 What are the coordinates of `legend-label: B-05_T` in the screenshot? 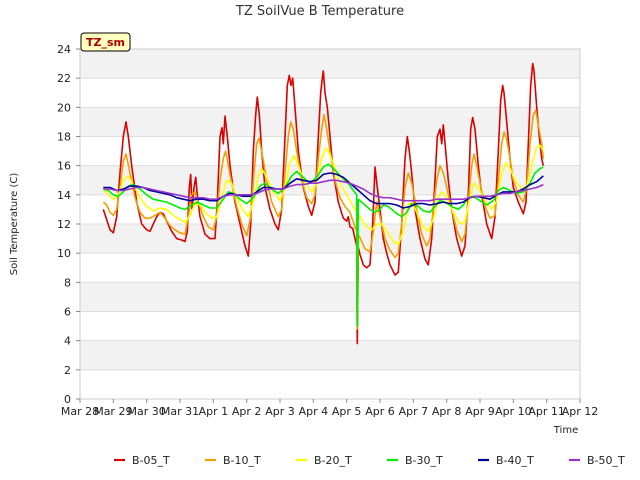 It's located at (151, 460).